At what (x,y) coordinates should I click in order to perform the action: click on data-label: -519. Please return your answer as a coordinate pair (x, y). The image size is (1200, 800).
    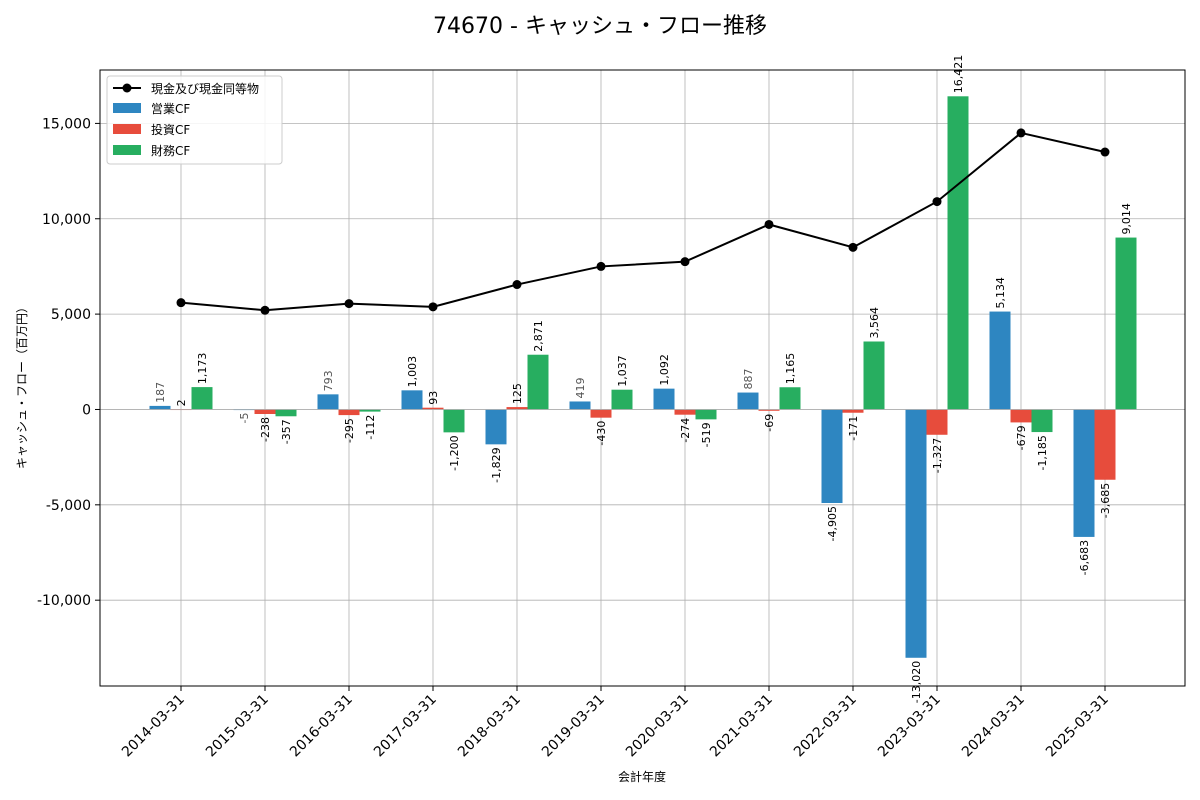
    Looking at the image, I should click on (706, 434).